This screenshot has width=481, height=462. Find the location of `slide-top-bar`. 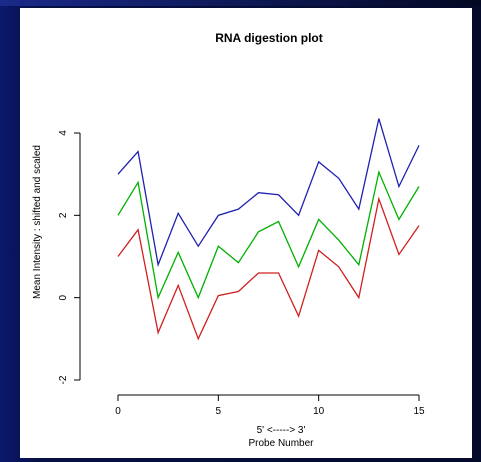

slide-top-bar is located at coordinates (240, 3).